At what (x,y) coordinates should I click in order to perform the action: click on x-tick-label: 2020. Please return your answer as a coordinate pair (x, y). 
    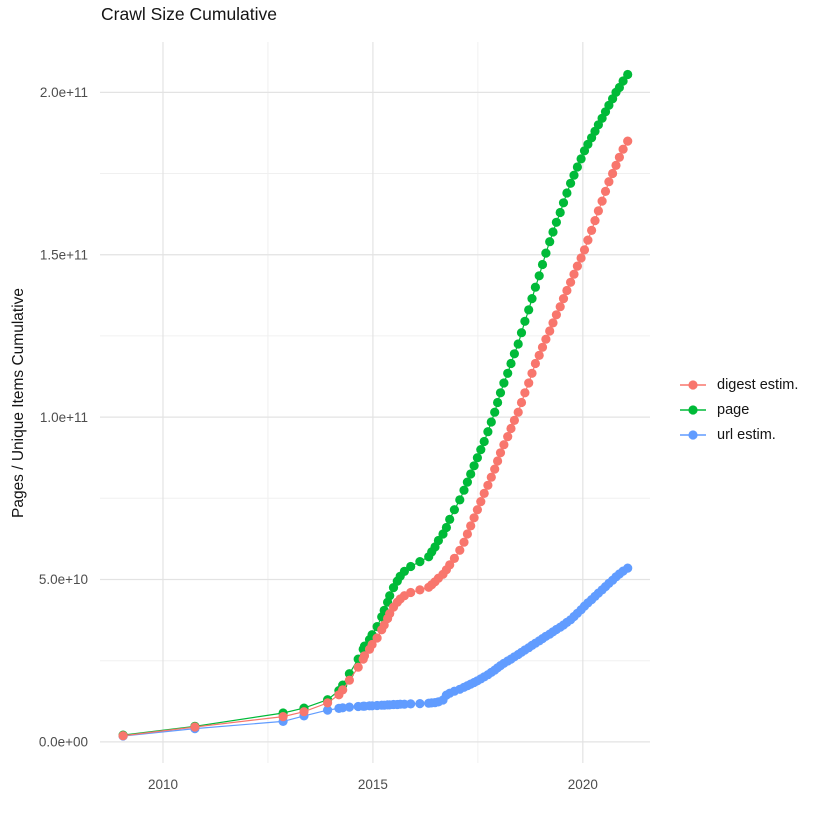
    Looking at the image, I should click on (583, 784).